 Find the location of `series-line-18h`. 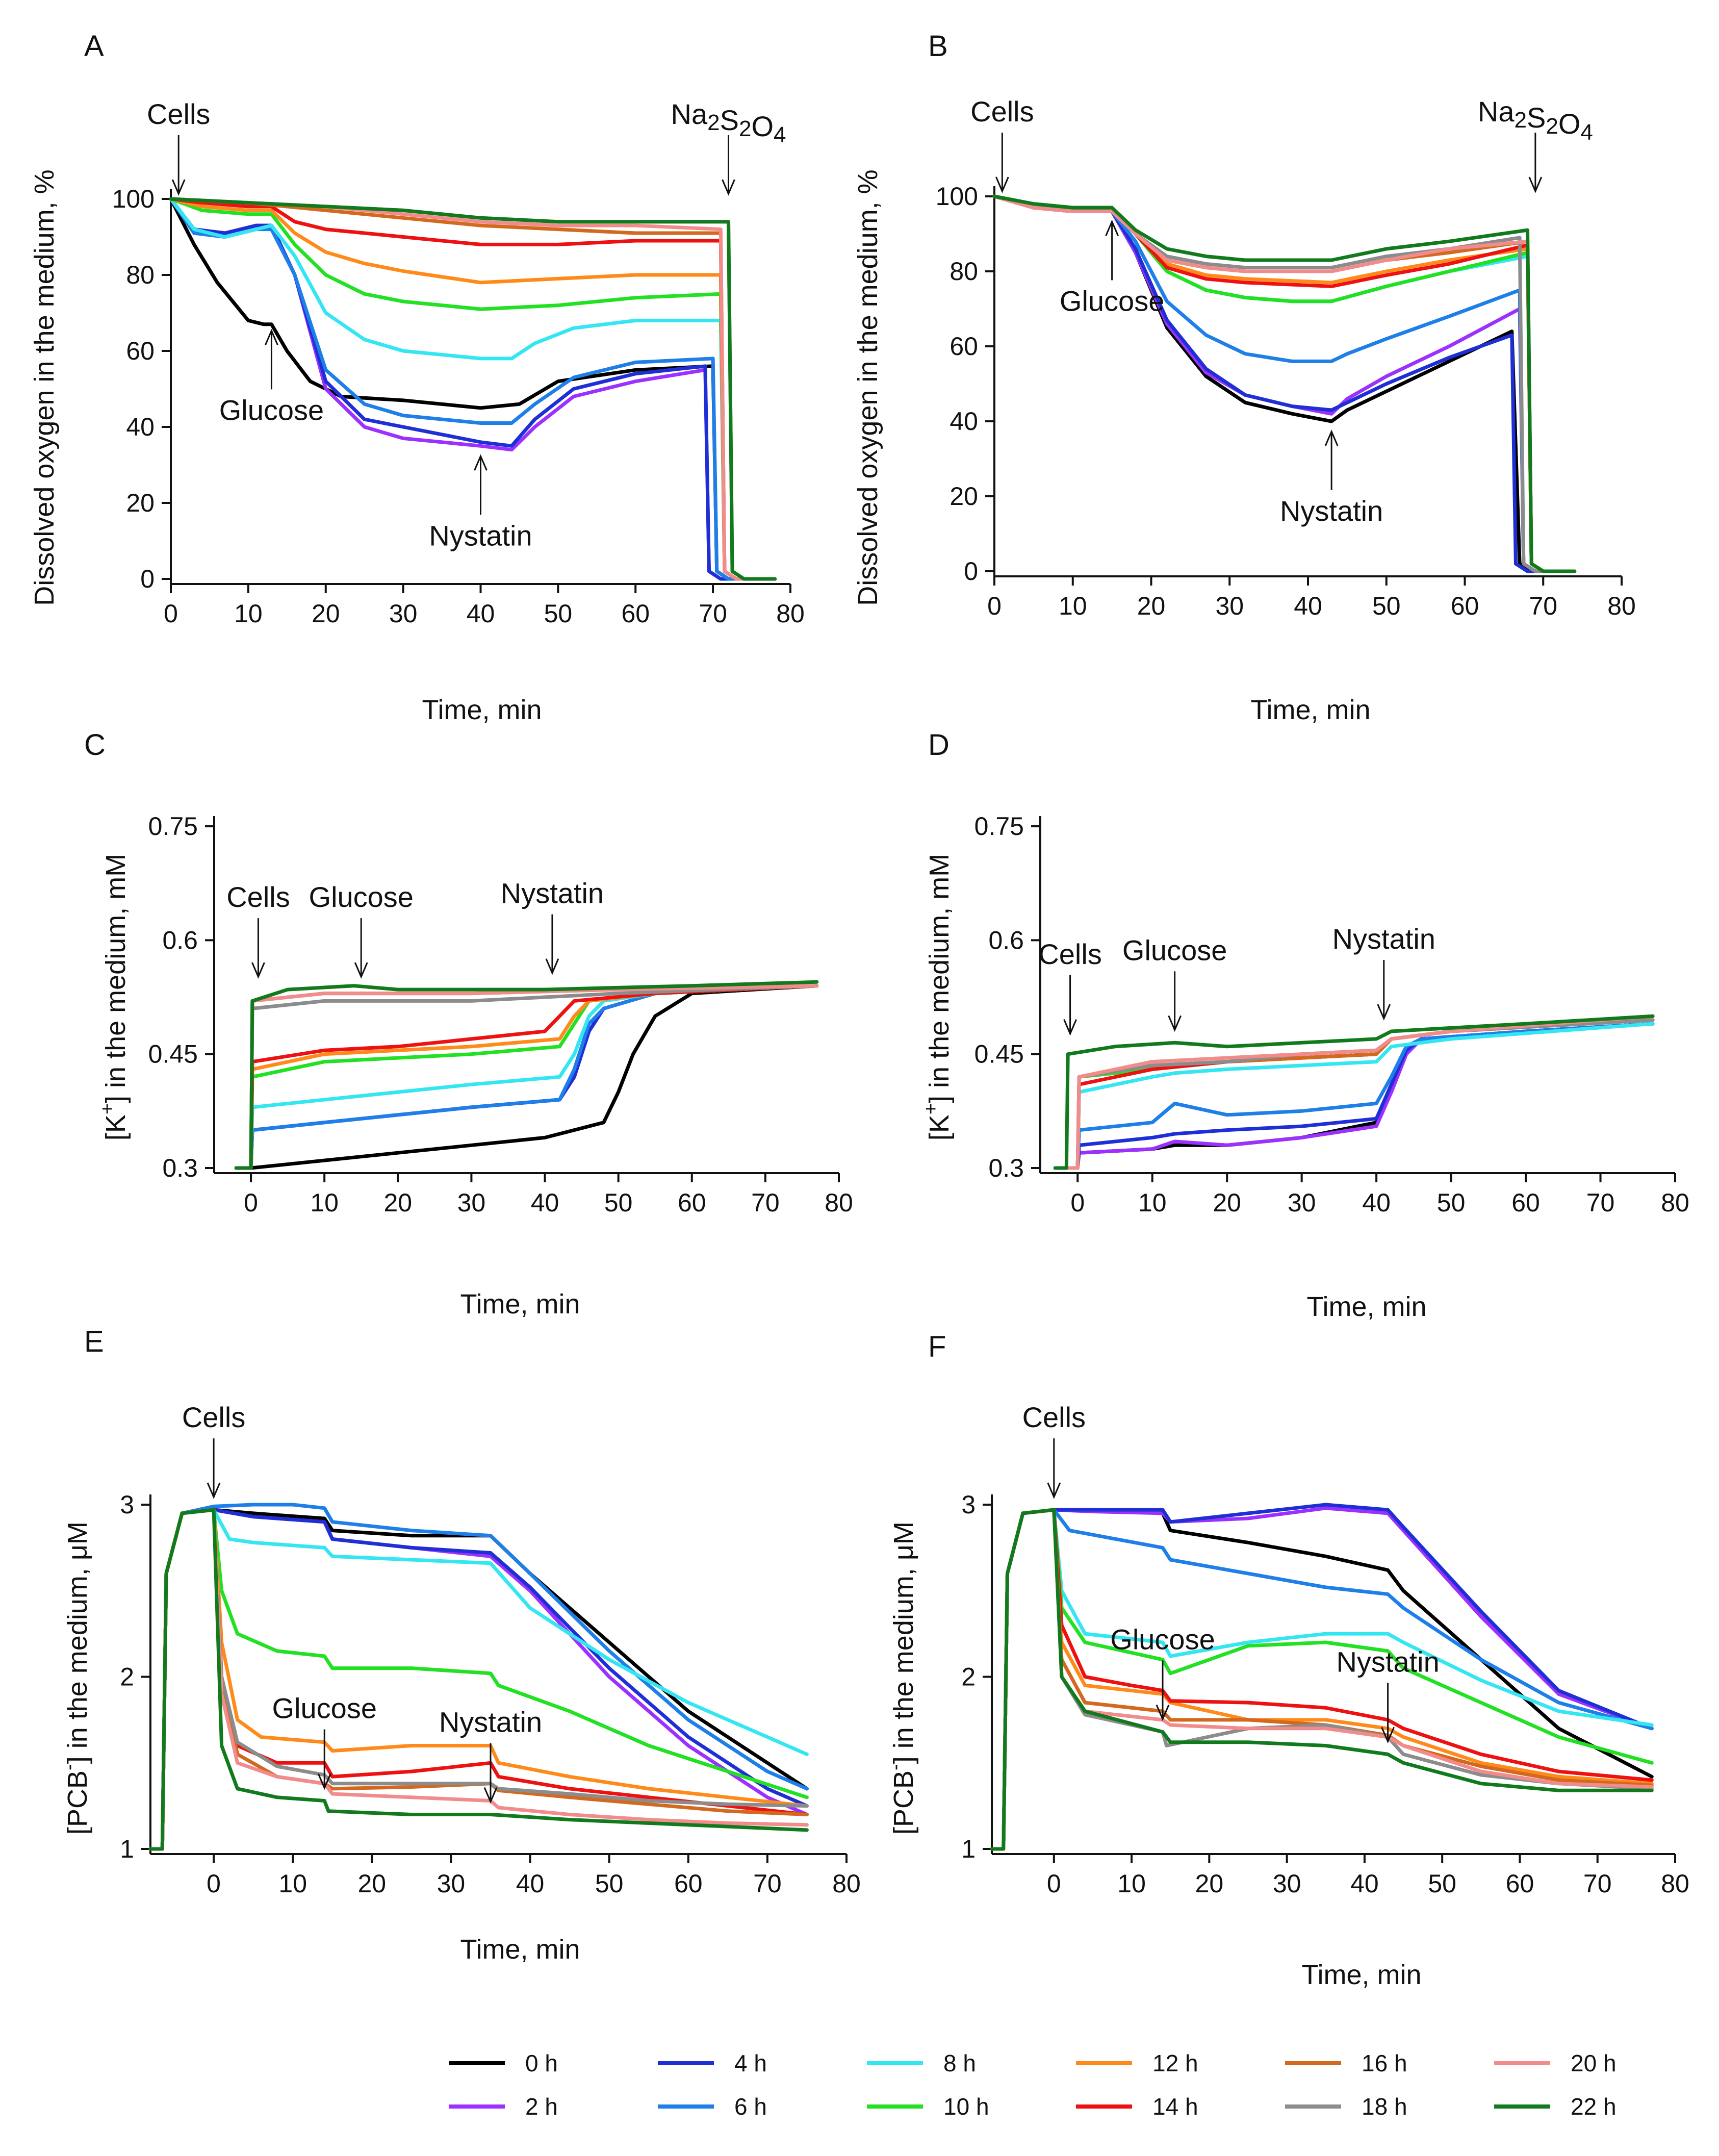

series-line-18h is located at coordinates (1354, 1094).